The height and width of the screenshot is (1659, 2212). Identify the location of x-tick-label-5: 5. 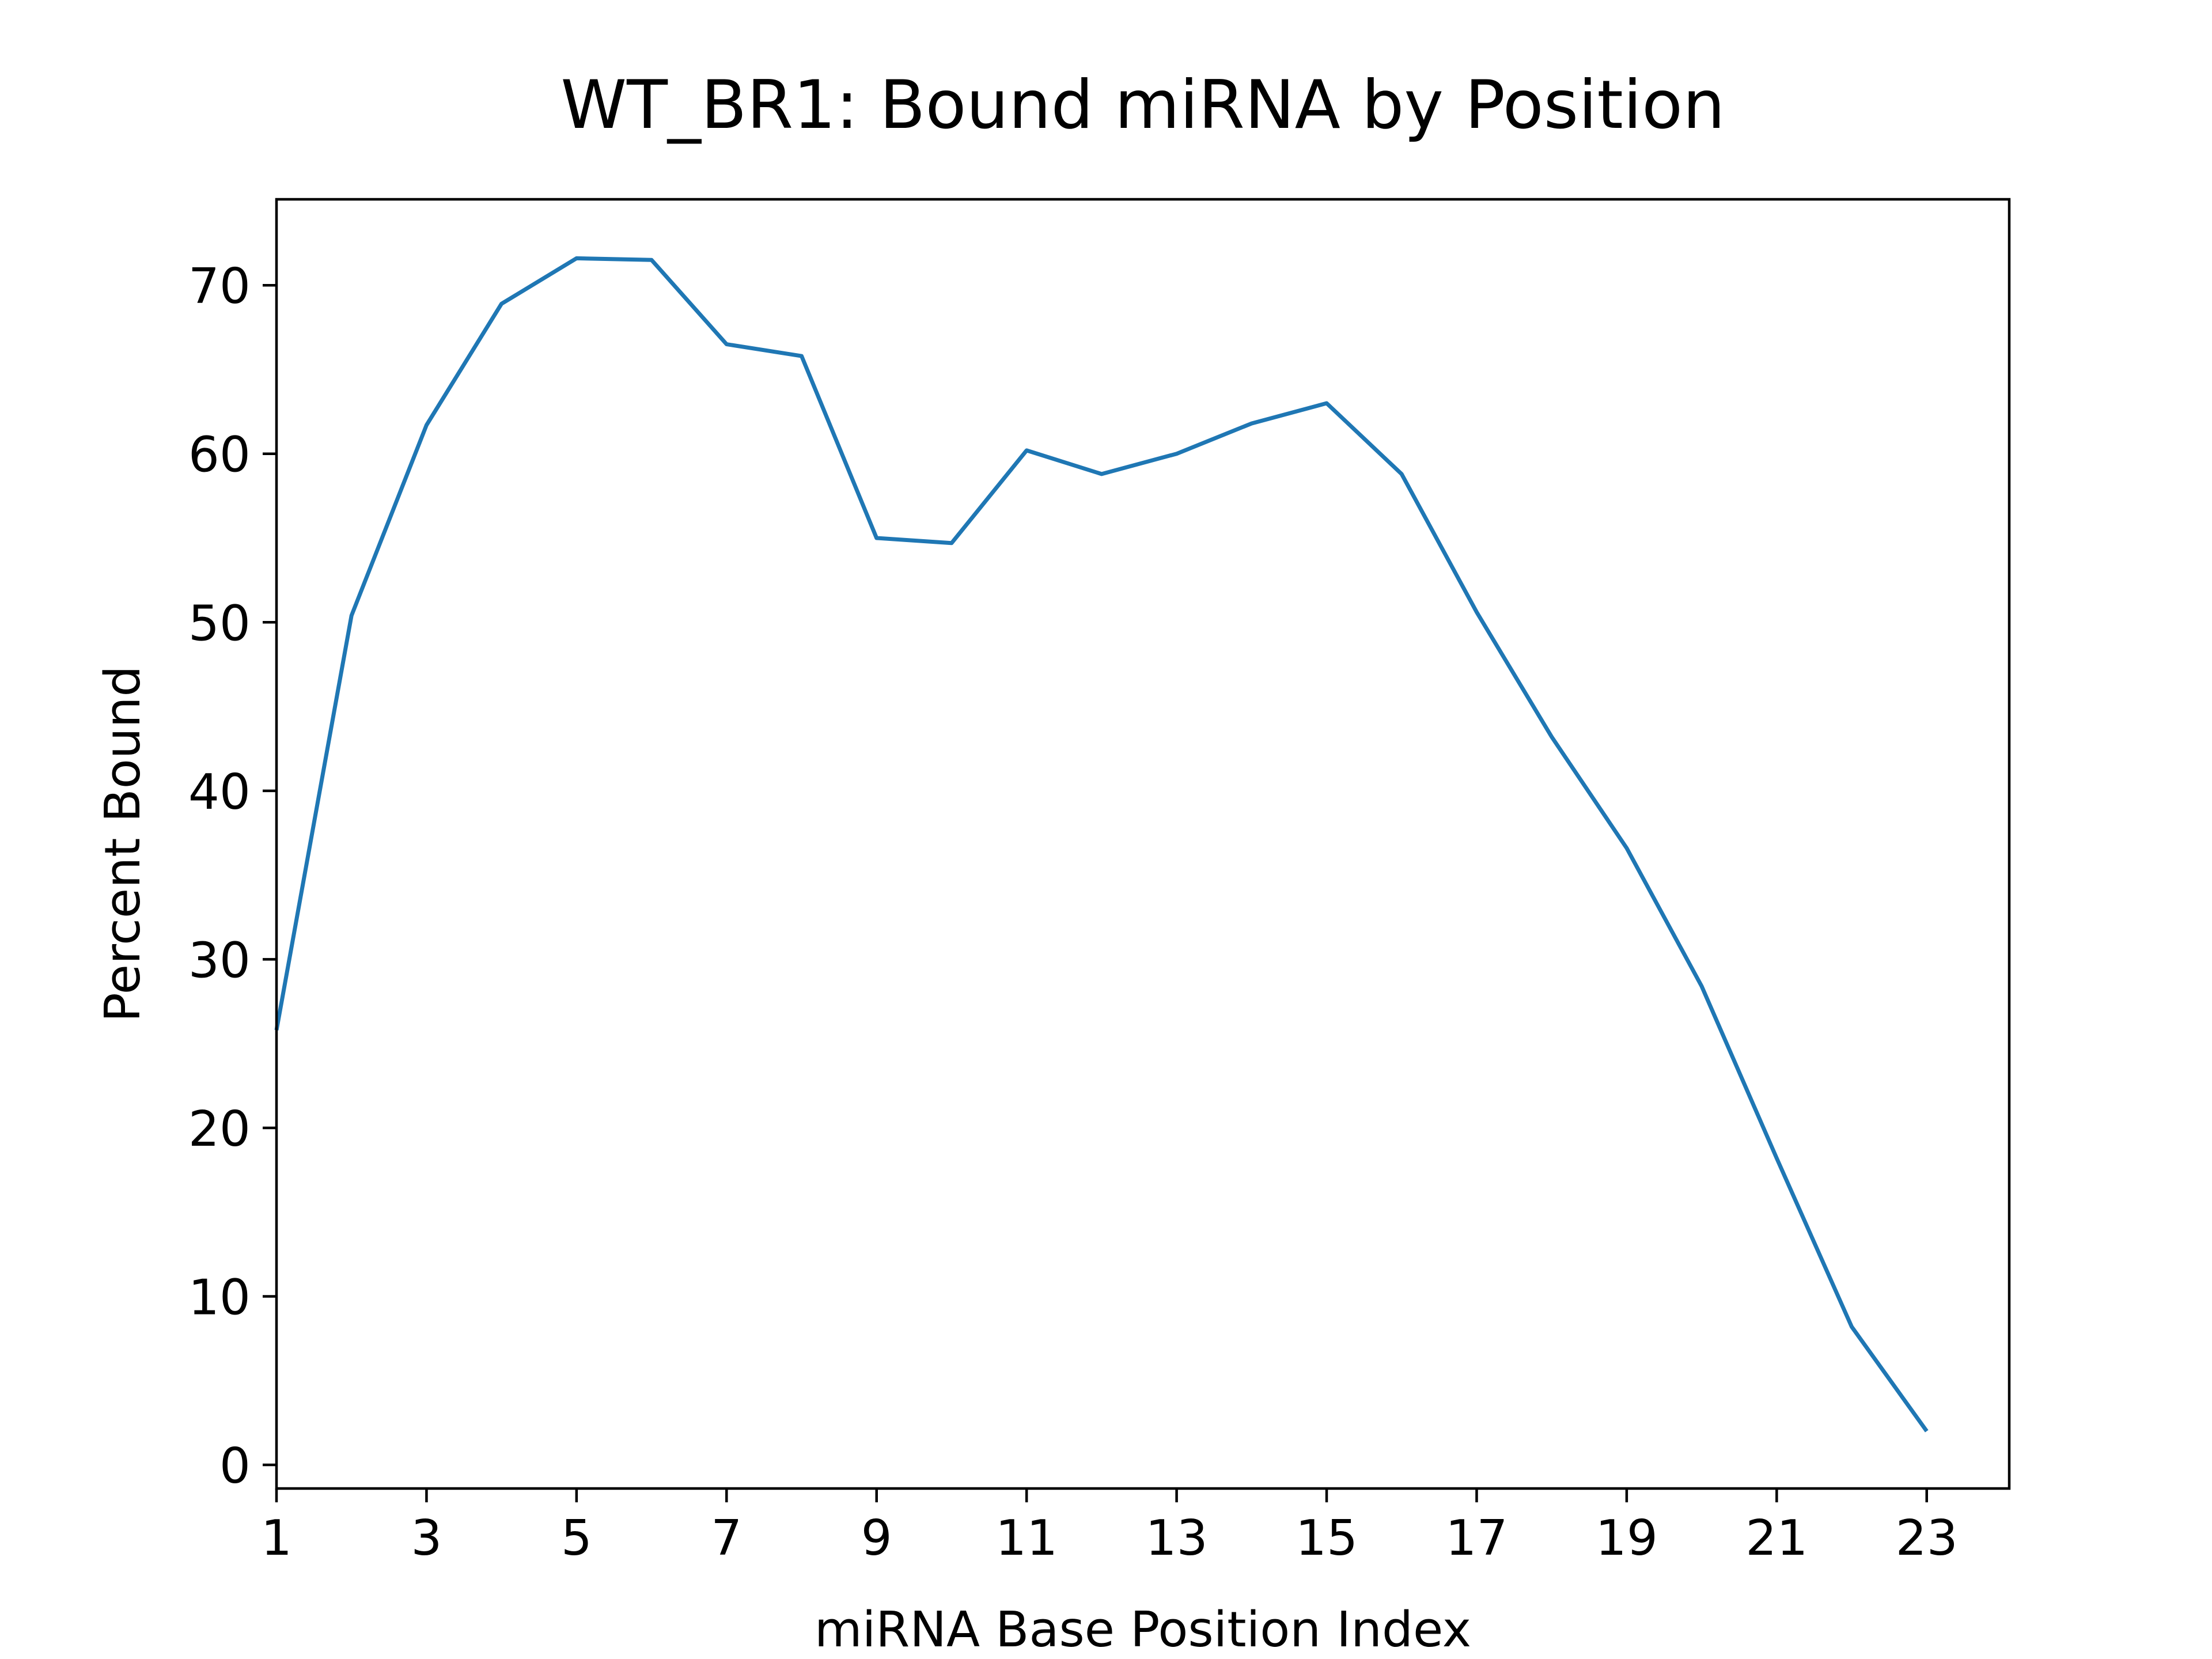
(576, 1538).